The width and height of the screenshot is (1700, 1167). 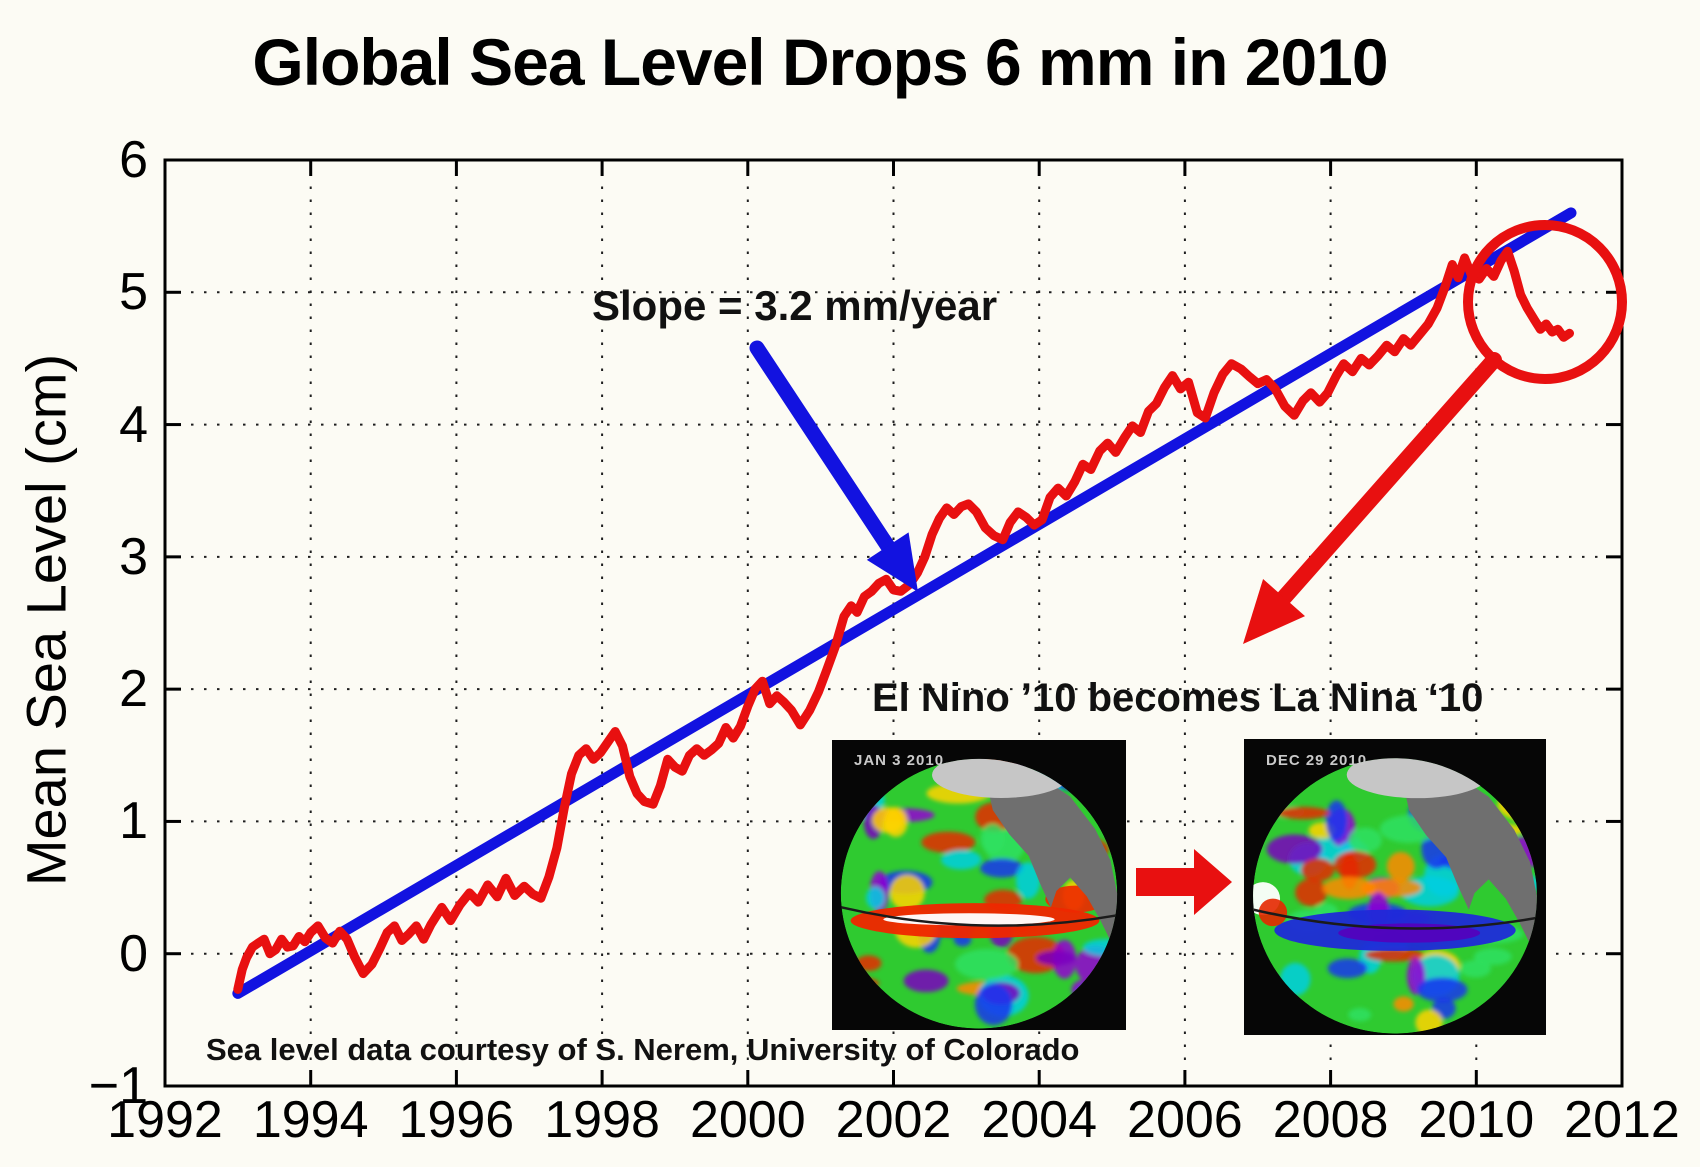 I want to click on x-tick-label-2004: 2004, so click(x=1039, y=1120).